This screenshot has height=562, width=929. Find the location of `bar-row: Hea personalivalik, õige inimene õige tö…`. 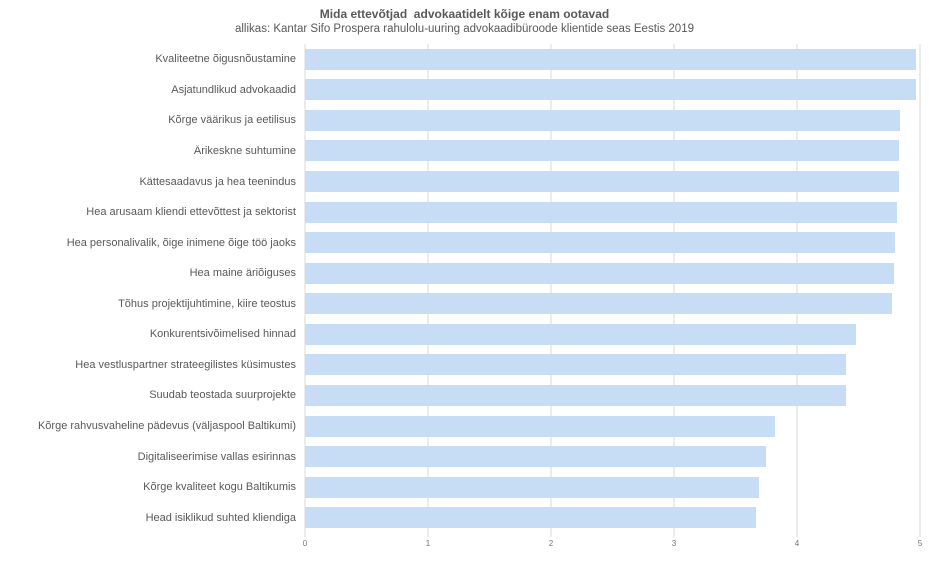

bar-row: Hea personalivalik, õige inimene õige tö… is located at coordinates (464, 242).